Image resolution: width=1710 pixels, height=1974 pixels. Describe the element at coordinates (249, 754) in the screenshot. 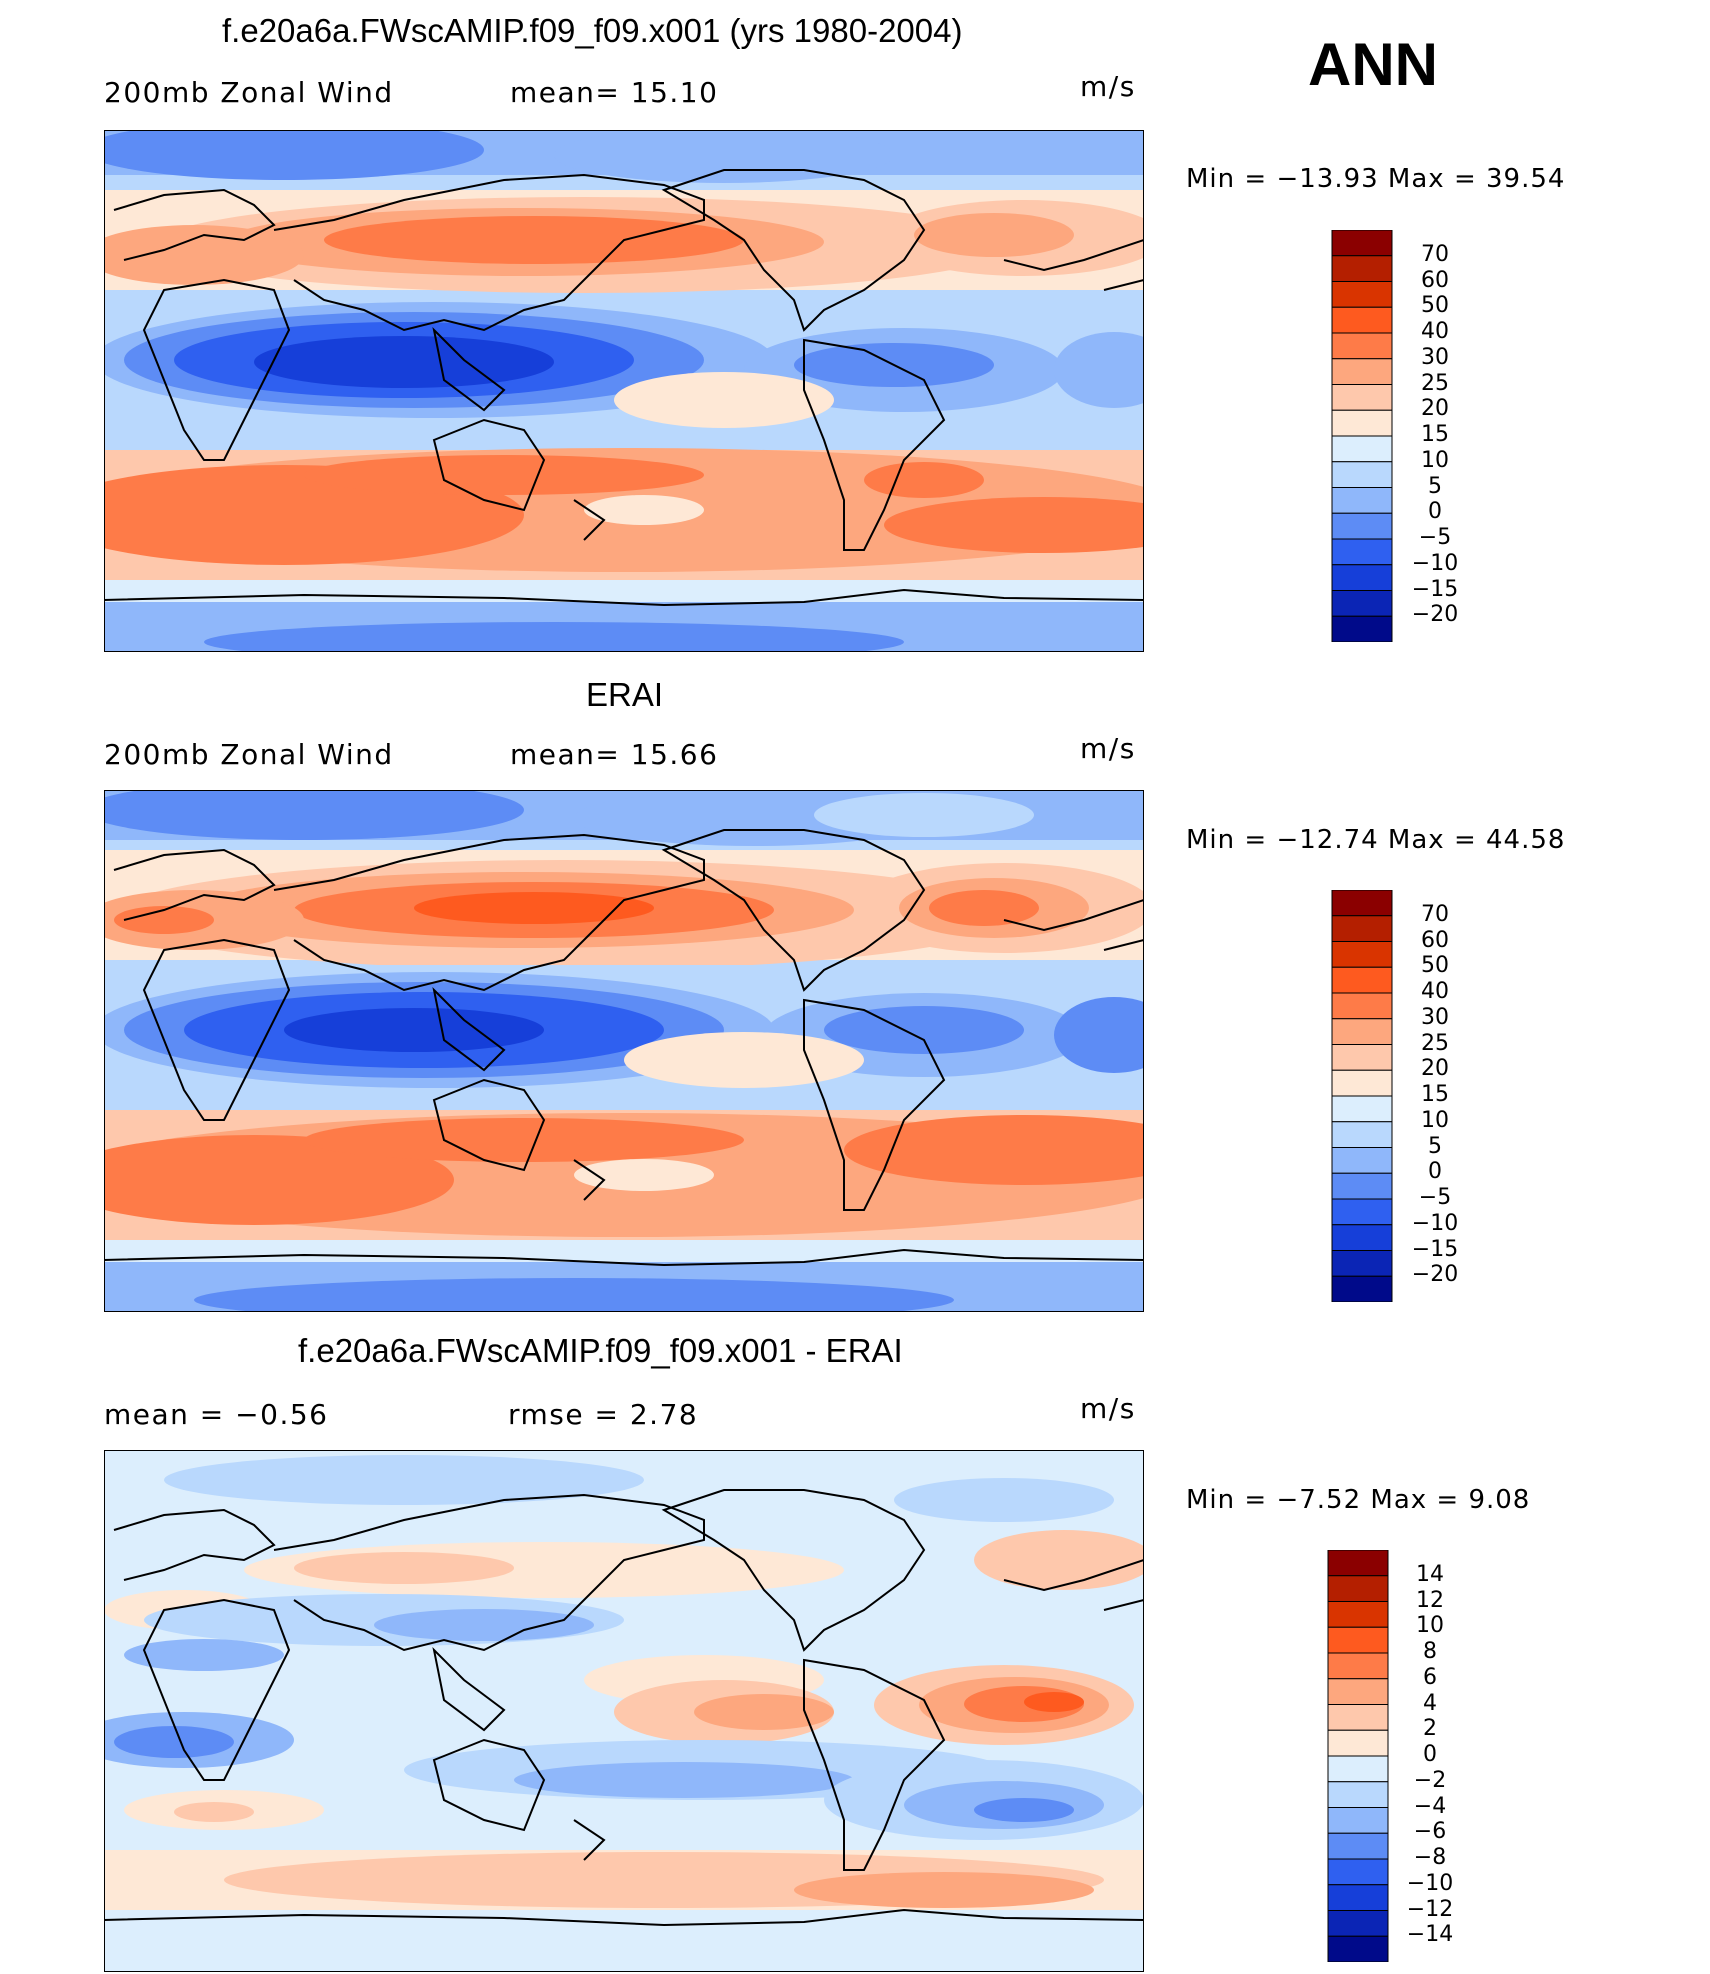

I see `panel2-variable-label: 200mb Zonal Wind` at that location.